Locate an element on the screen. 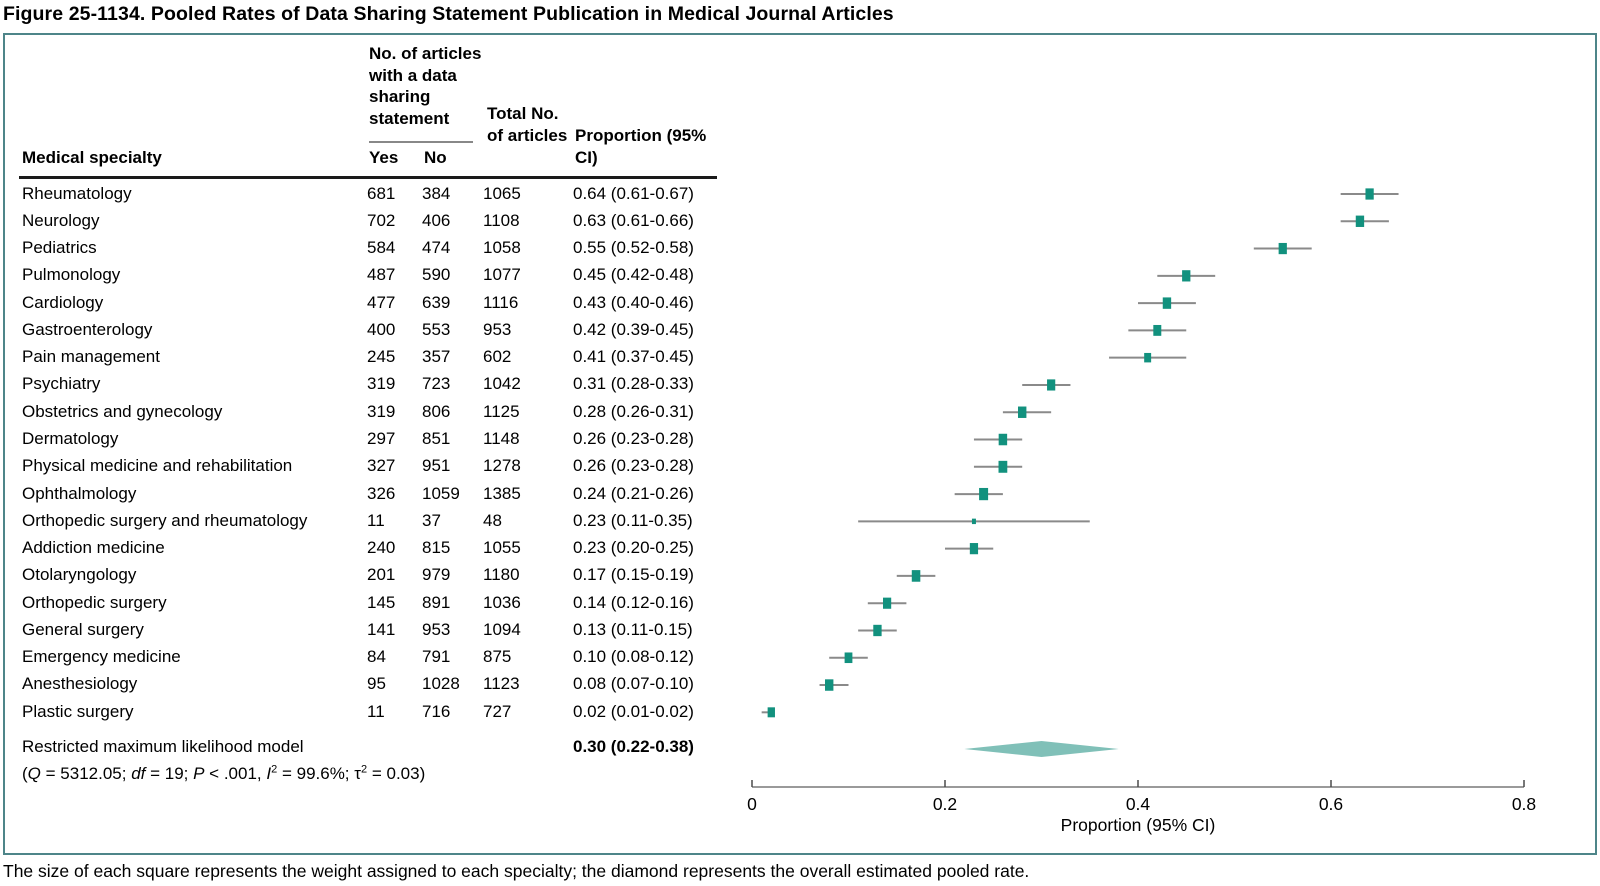 This screenshot has width=1600, height=886. cell-specialty: Otolaryngology is located at coordinates (79, 575).